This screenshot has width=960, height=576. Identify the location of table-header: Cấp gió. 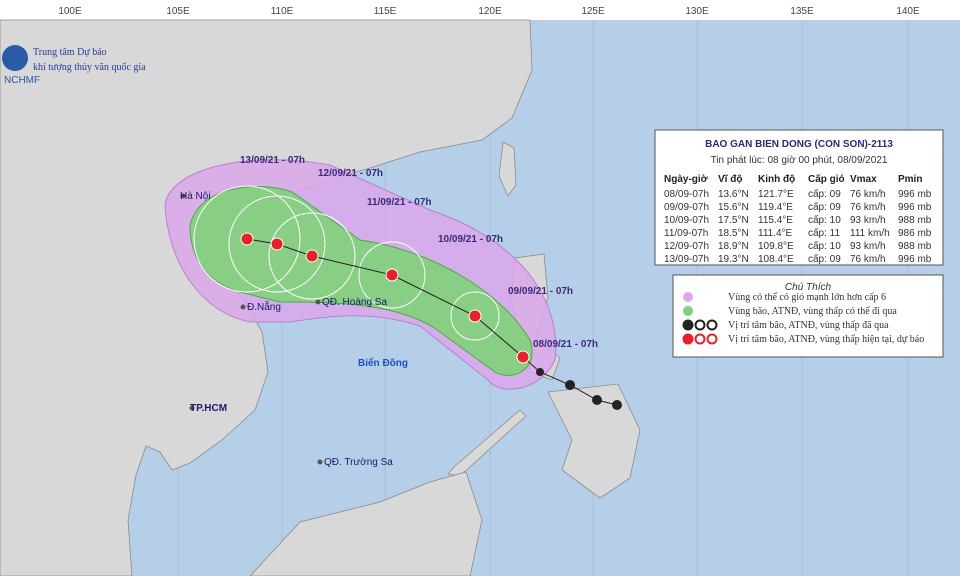
(826, 179).